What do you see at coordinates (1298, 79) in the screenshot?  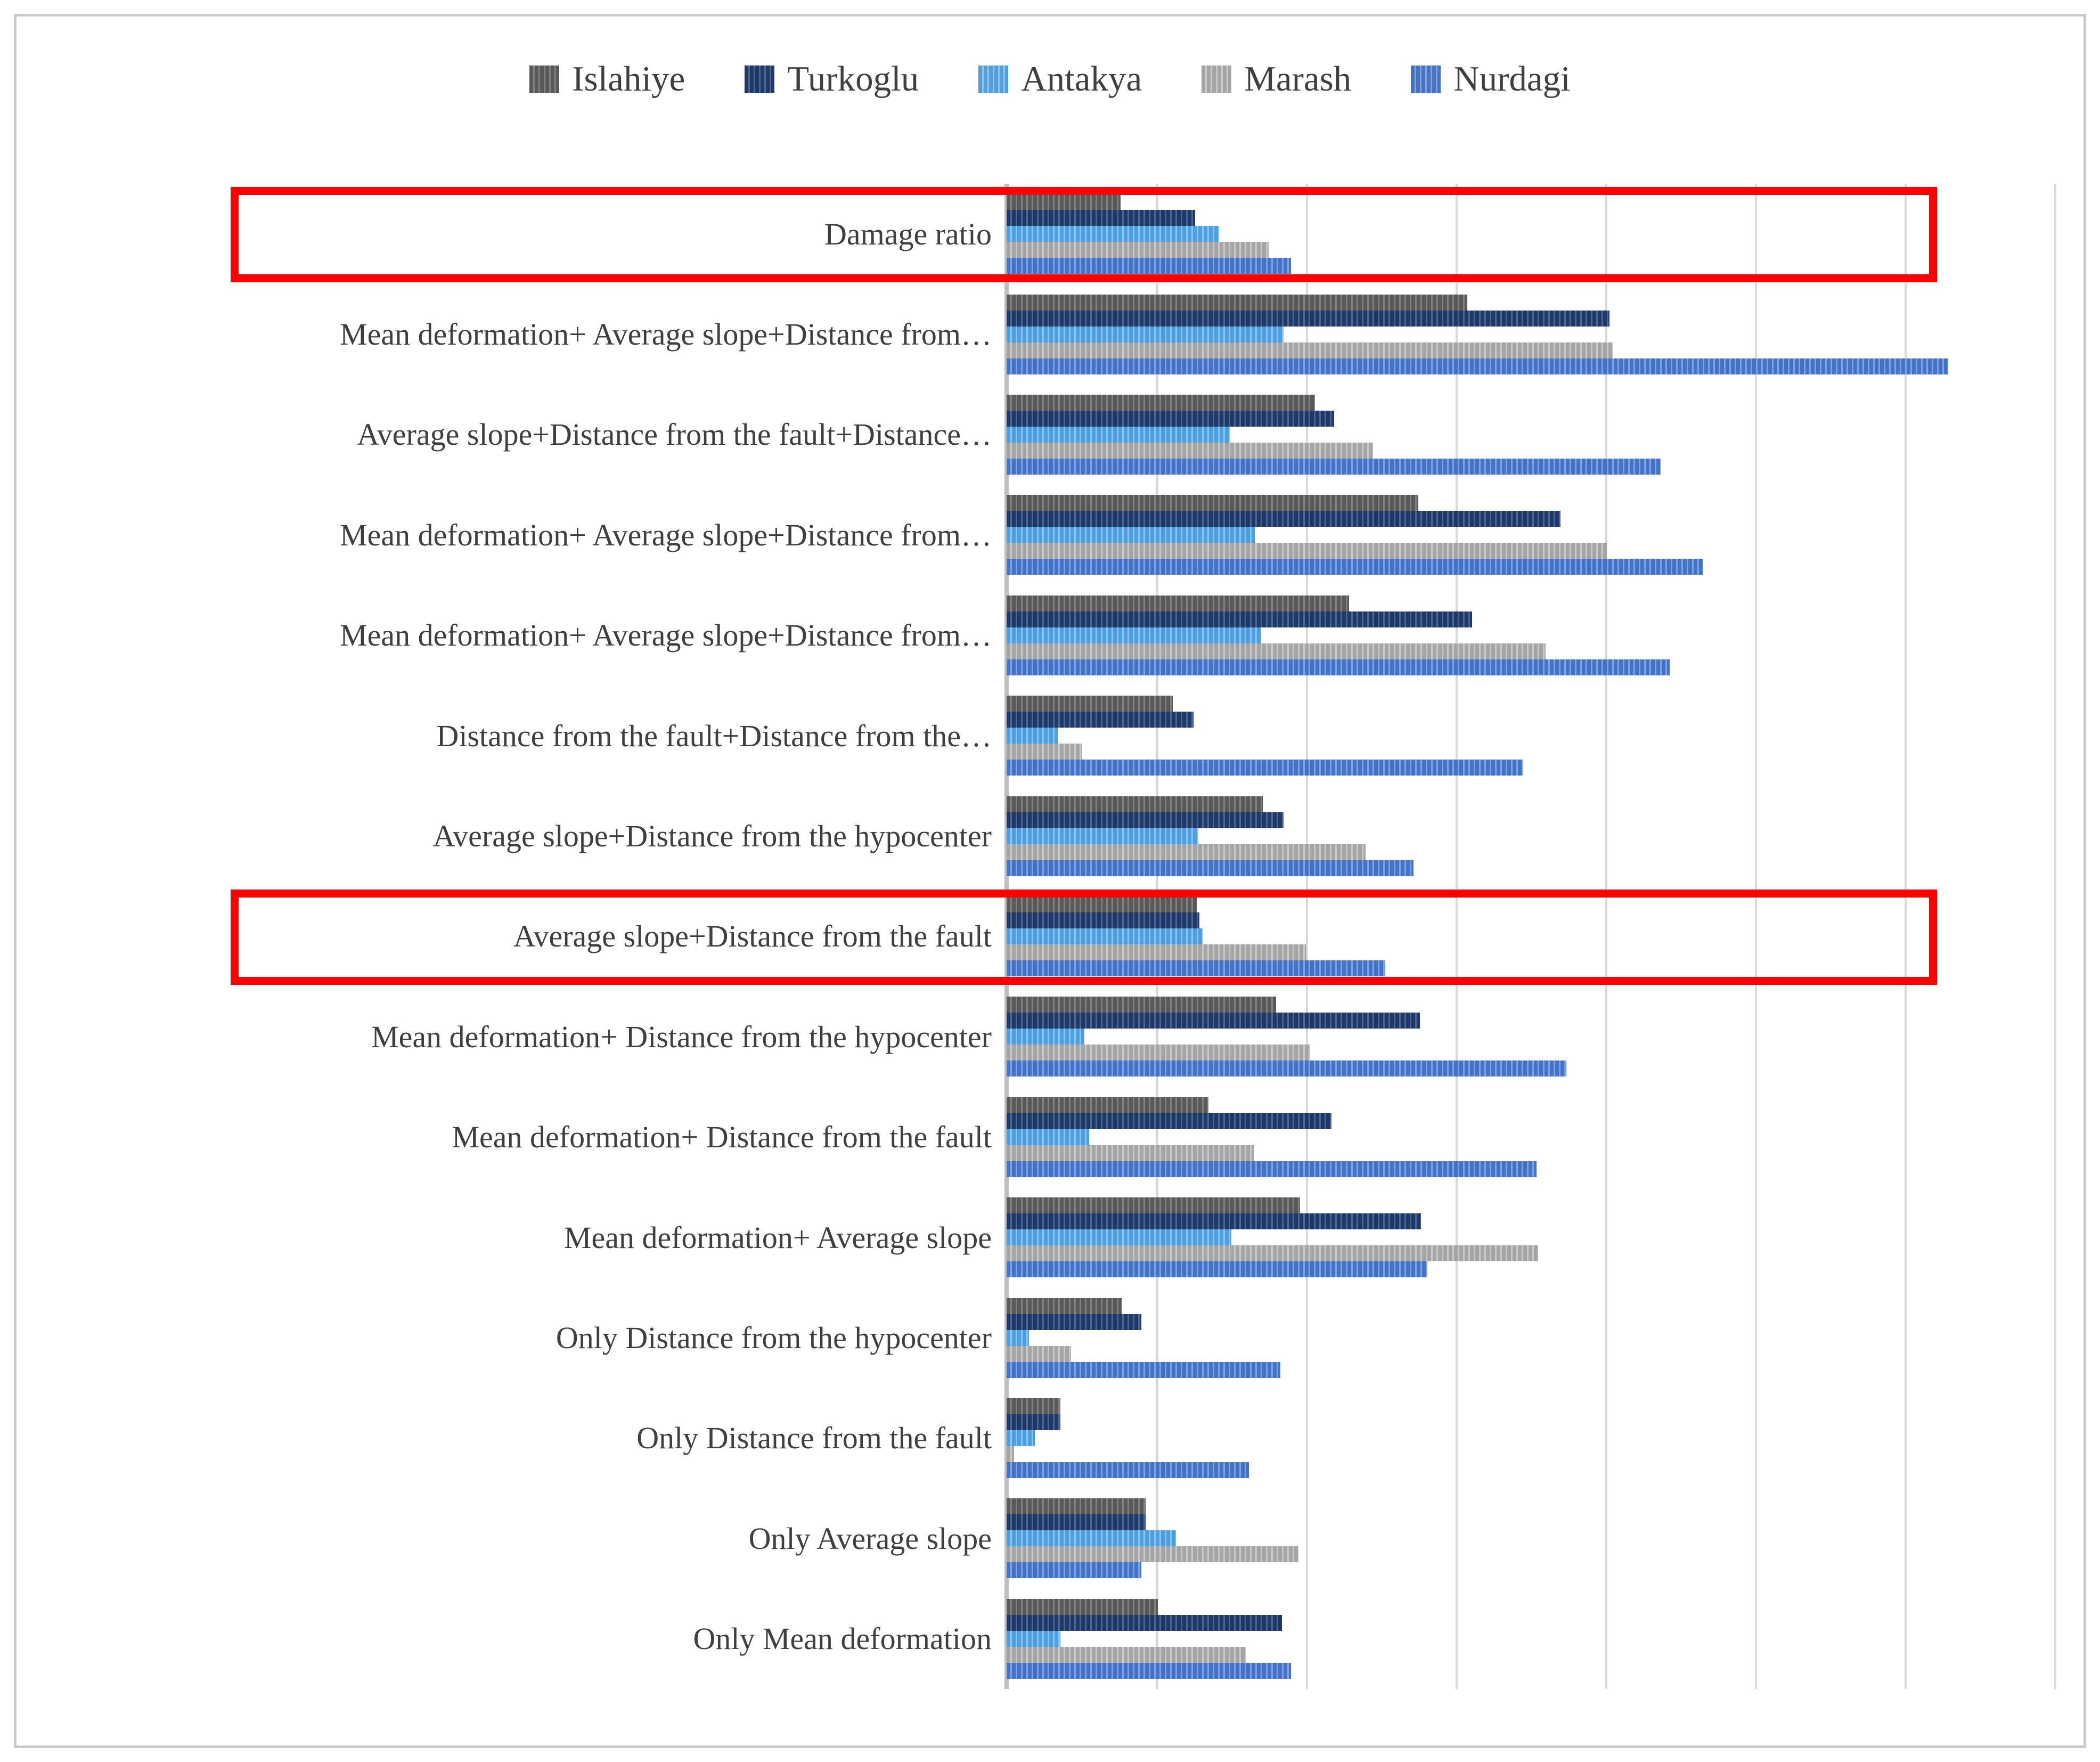 I see `legend-label: Marash` at bounding box center [1298, 79].